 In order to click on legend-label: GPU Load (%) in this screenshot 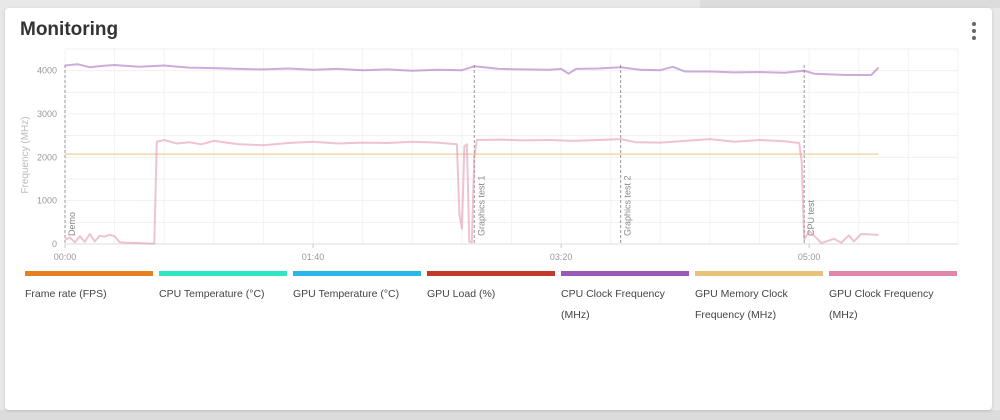, I will do `click(461, 294)`.